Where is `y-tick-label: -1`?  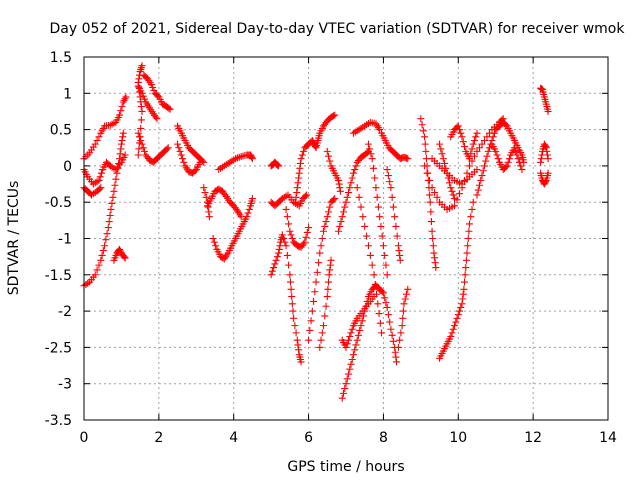 y-tick-label: -1 is located at coordinates (65, 240).